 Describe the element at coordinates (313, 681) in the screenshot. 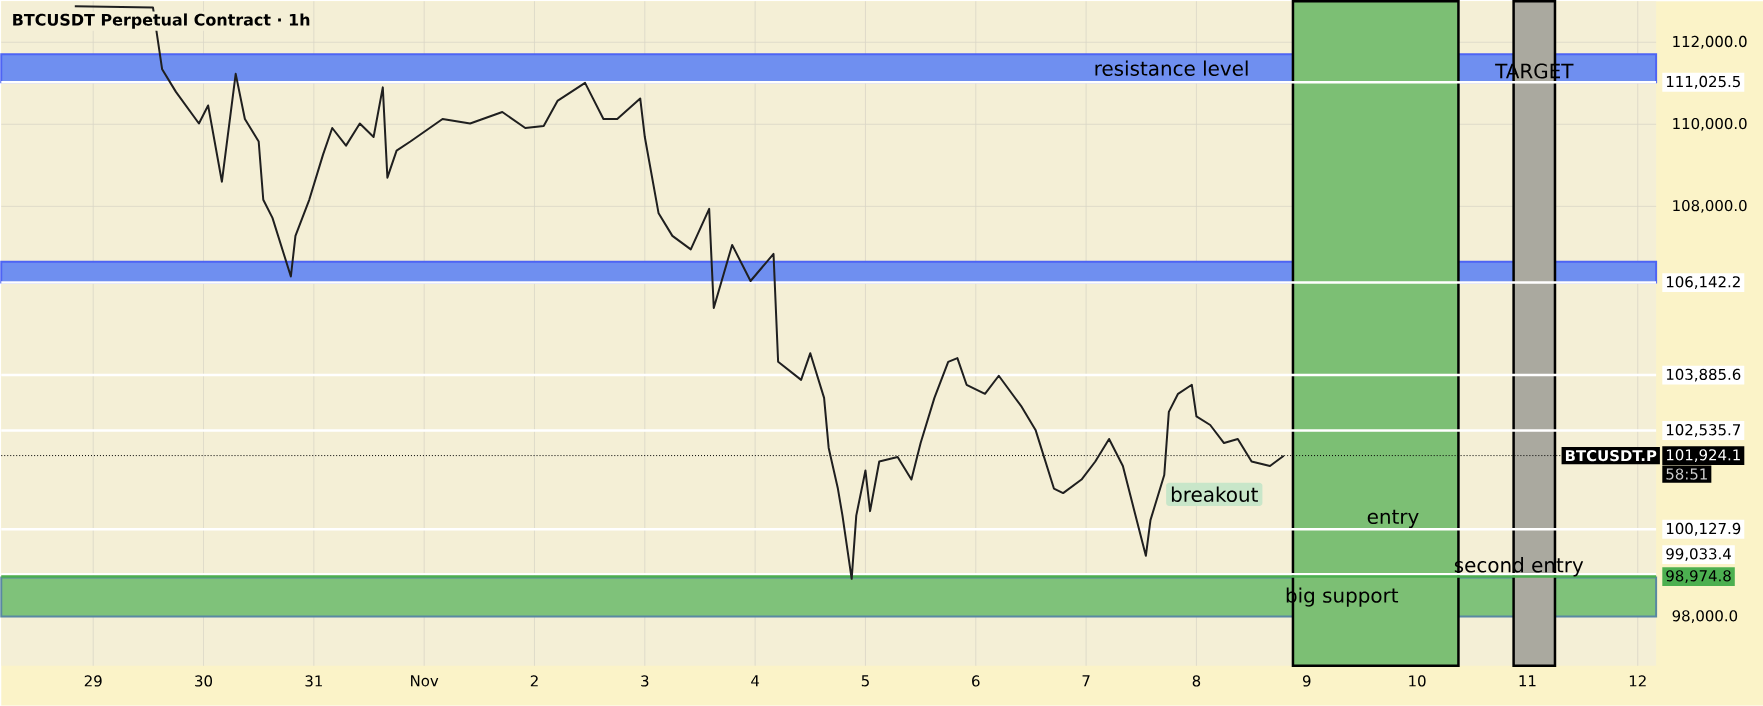

I see `x-tick-label: 31` at that location.